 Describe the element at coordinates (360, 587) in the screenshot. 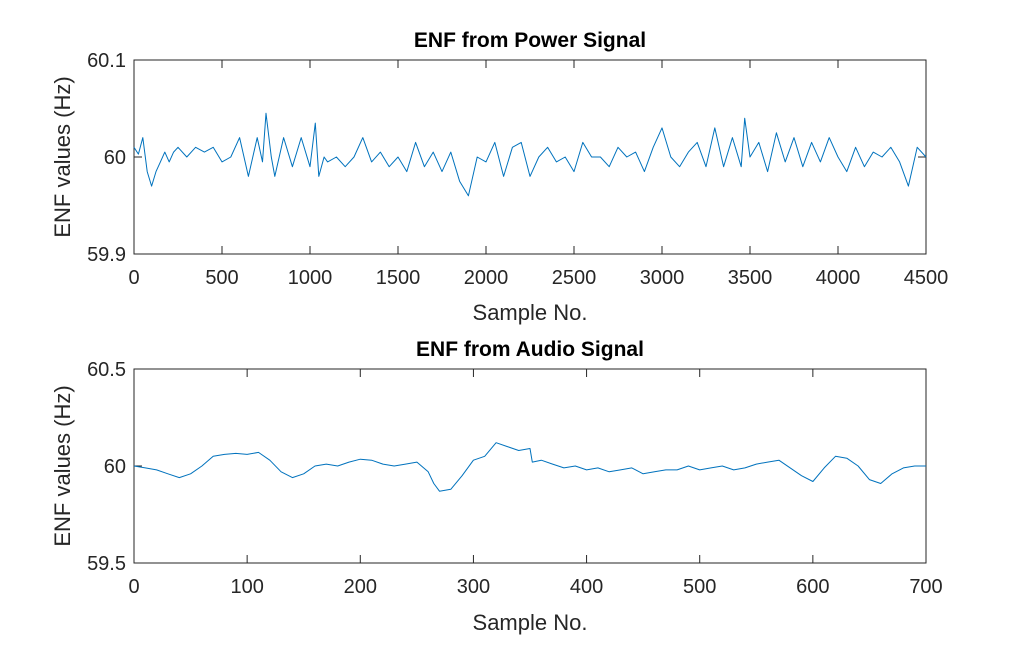

I see `x-tick-label: 200` at that location.